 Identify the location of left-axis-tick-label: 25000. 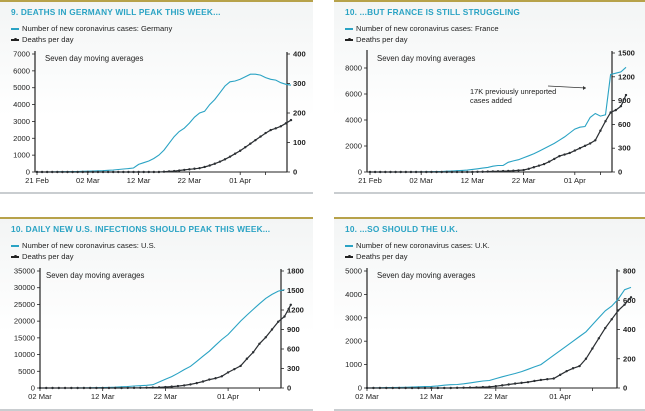
(24, 304).